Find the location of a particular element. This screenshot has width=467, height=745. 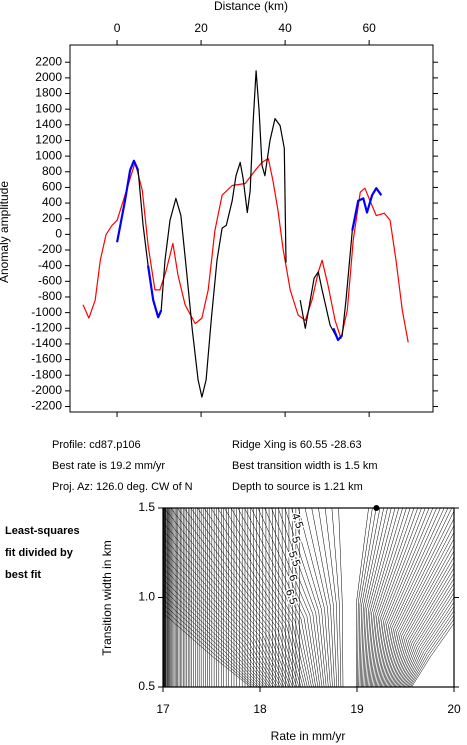

panel-title: fit divided by is located at coordinates (39, 553).